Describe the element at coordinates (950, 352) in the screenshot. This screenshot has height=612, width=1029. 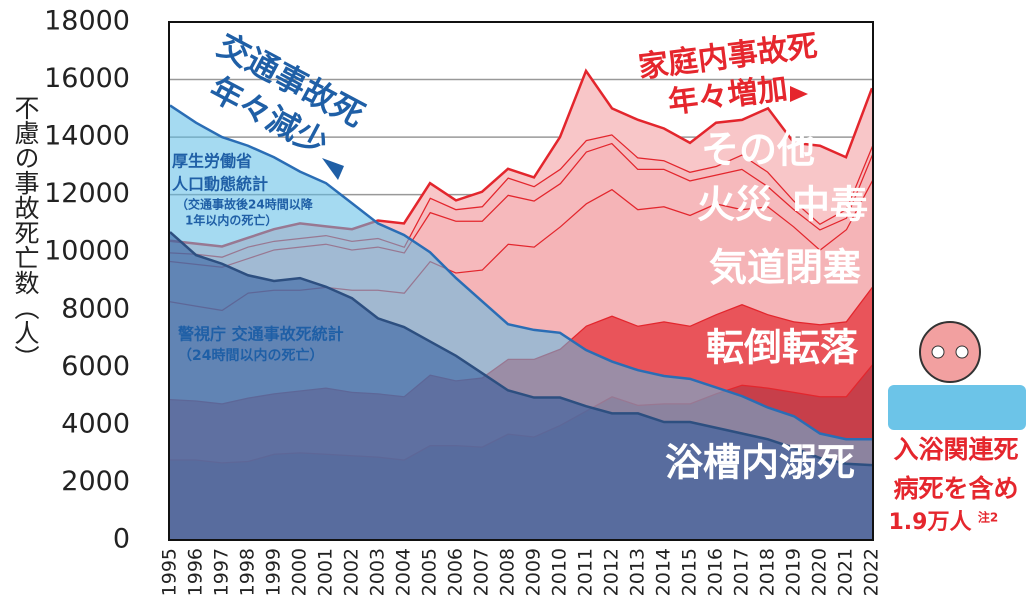
I see `face` at that location.